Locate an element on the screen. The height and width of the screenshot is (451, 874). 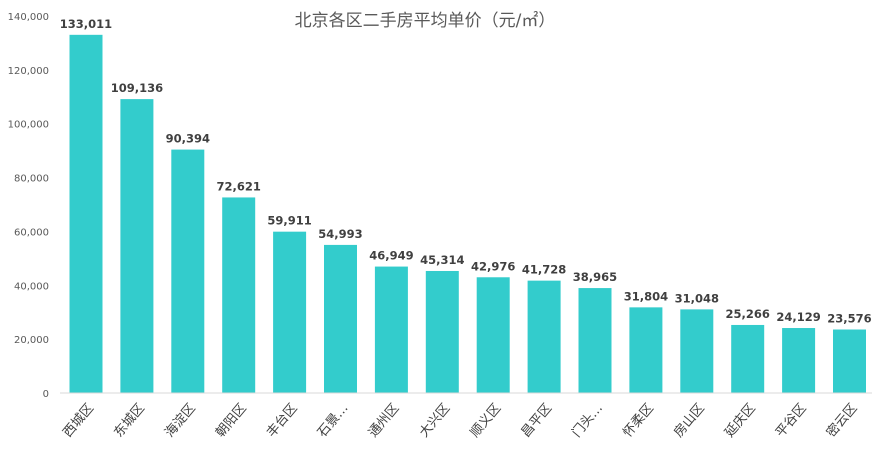
data-label: 45,314 is located at coordinates (442, 260).